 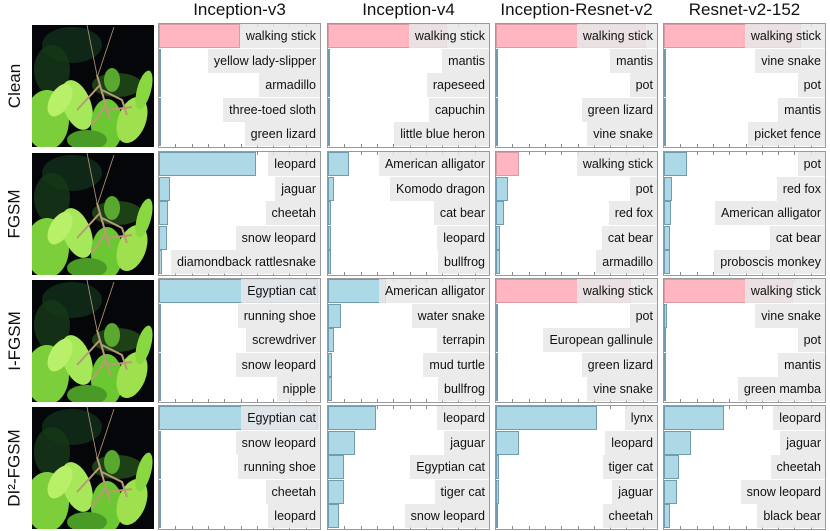 What do you see at coordinates (576, 238) in the screenshot?
I see `prediction-row: cat bear` at bounding box center [576, 238].